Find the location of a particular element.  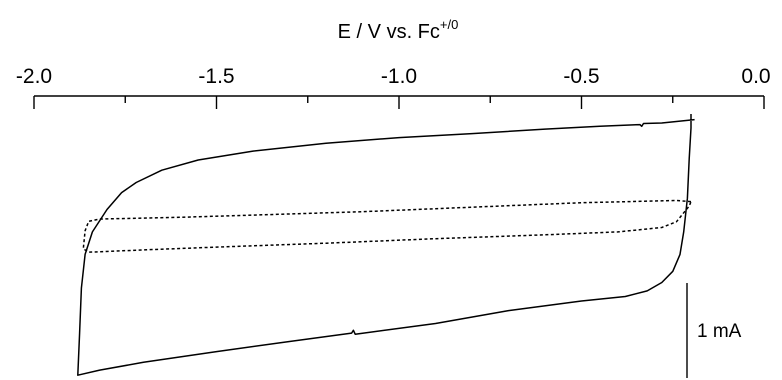

x-tick-label: -1.0 is located at coordinates (399, 76).